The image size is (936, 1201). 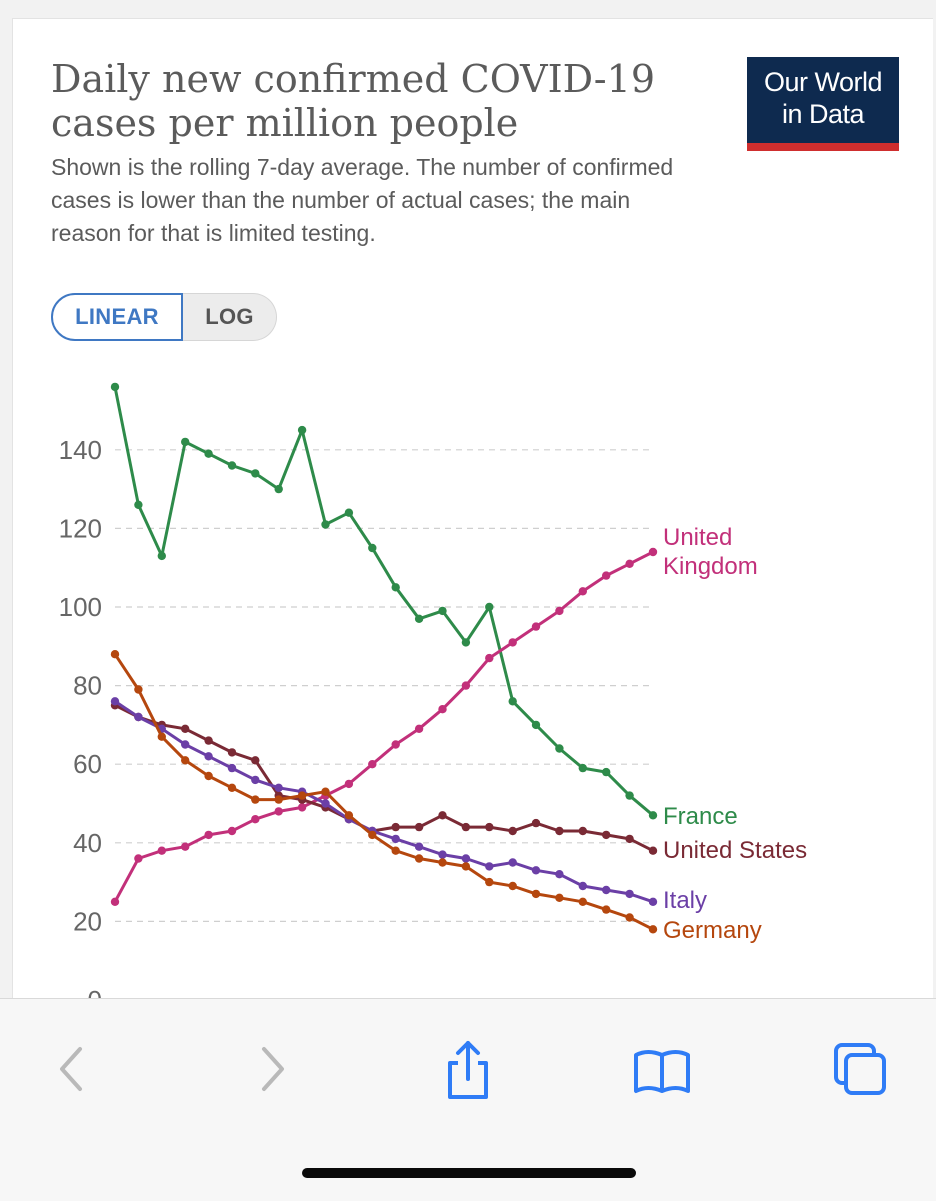 I want to click on bookmarks-button, so click(x=662, y=1069).